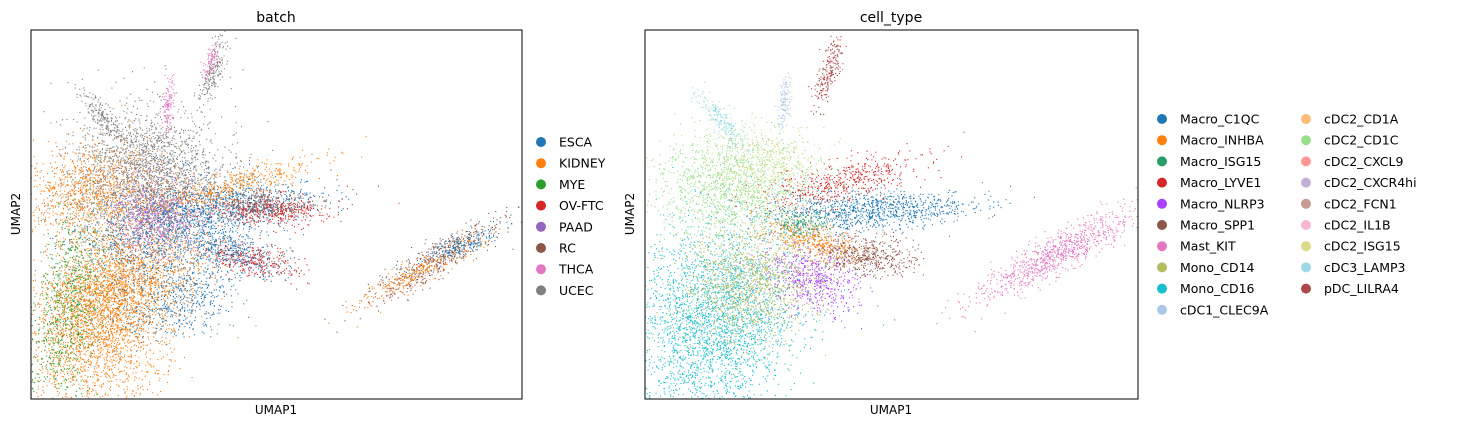 Image resolution: width=1473 pixels, height=429 pixels. What do you see at coordinates (1360, 203) in the screenshot?
I see `legend-label: cDC2_FCN1` at bounding box center [1360, 203].